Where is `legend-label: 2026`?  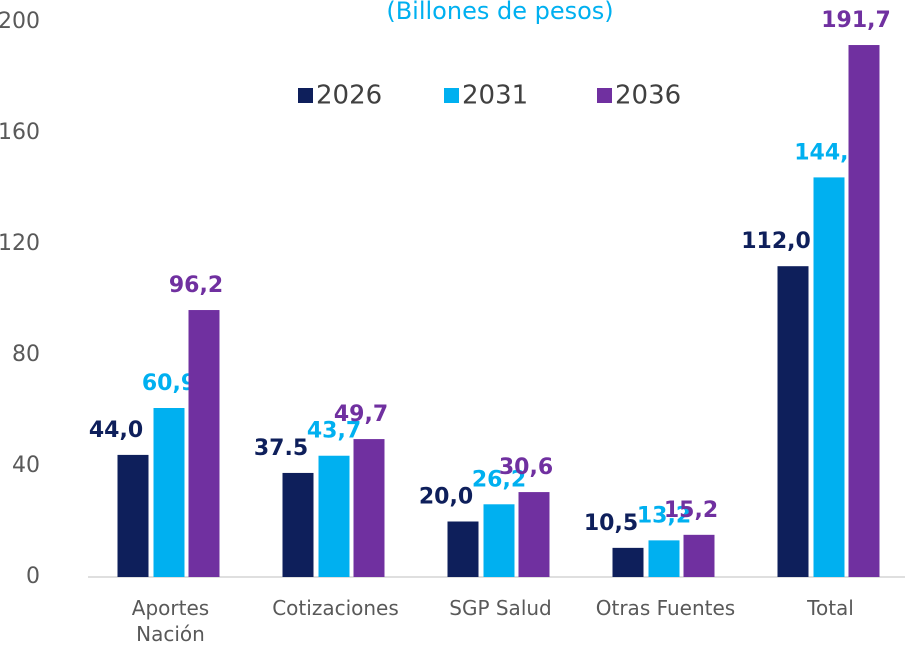
legend-label: 2026 is located at coordinates (349, 96).